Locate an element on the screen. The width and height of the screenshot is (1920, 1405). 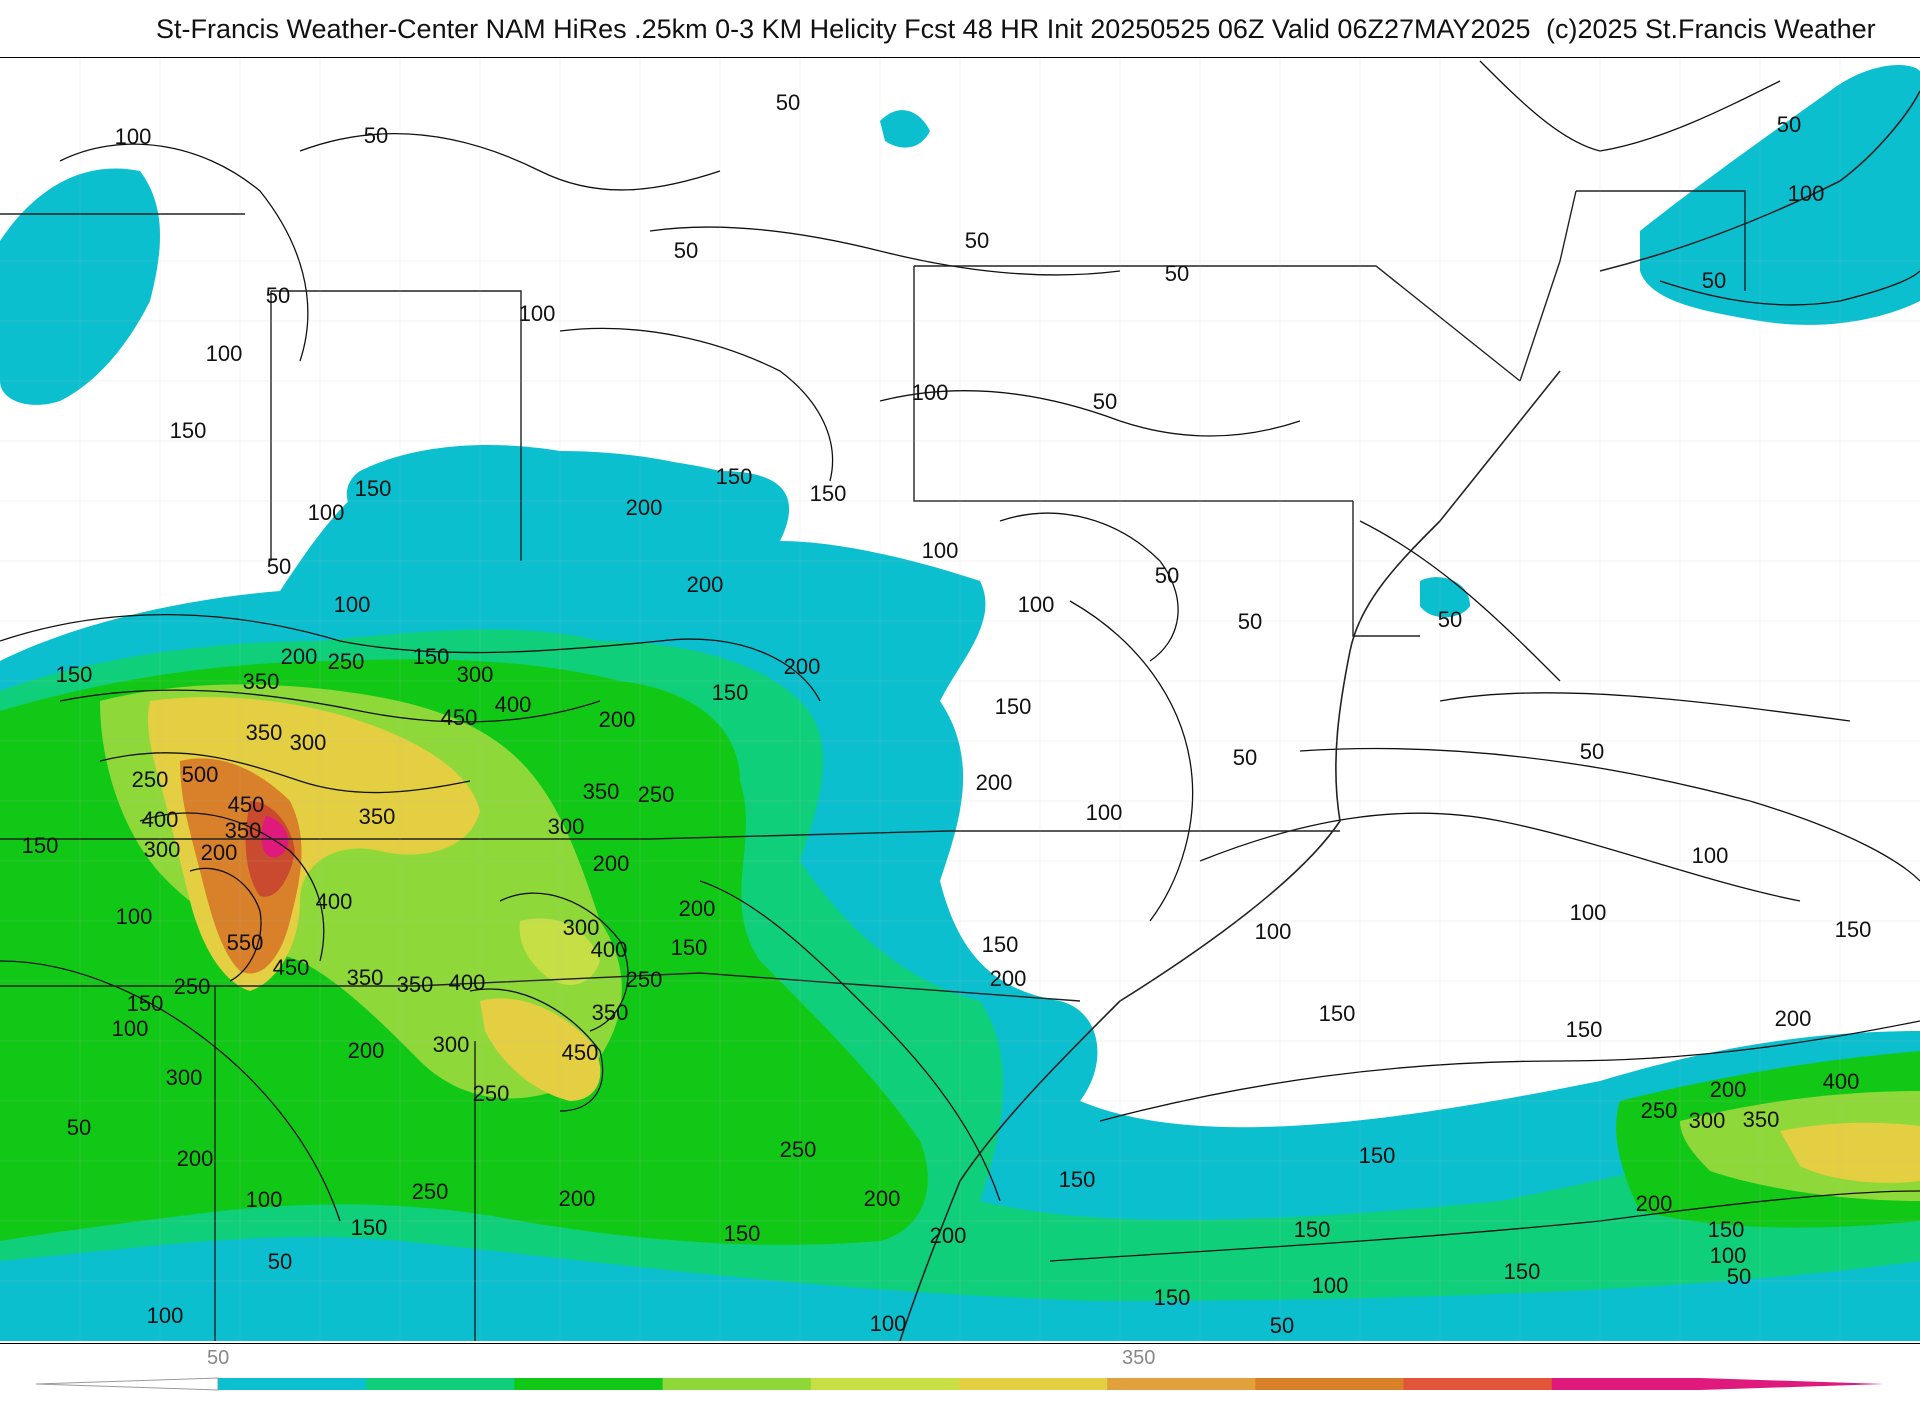
shade-magenta-core is located at coordinates (275, 837).